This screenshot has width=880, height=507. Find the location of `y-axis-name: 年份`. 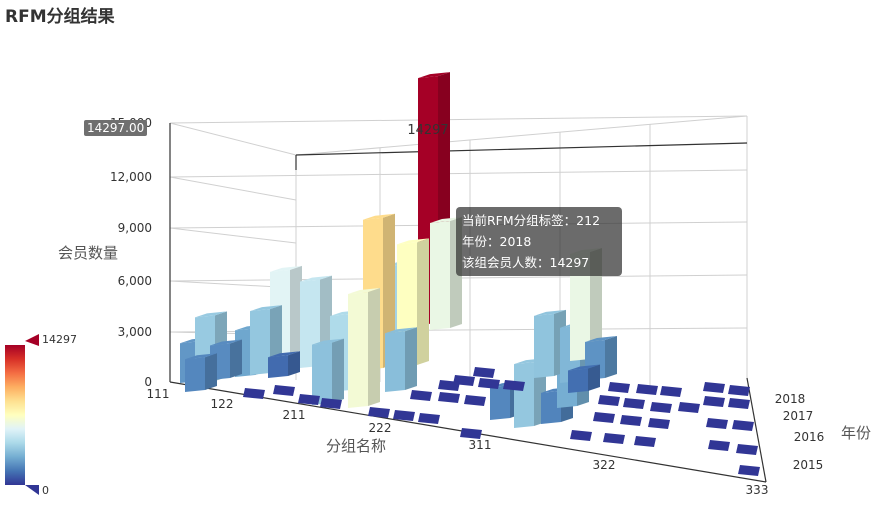

y-axis-name: 年份 is located at coordinates (856, 433).